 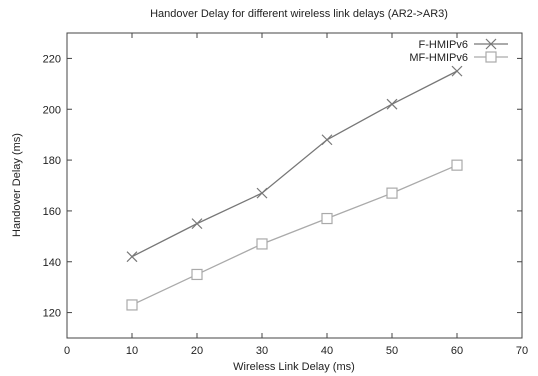 I want to click on y-axis-label: Handover Delay (ms), so click(x=17, y=185).